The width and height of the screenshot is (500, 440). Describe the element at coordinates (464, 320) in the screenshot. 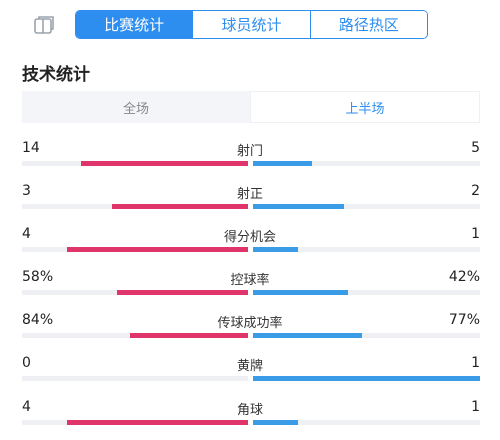

I see `away-value: 77%` at that location.